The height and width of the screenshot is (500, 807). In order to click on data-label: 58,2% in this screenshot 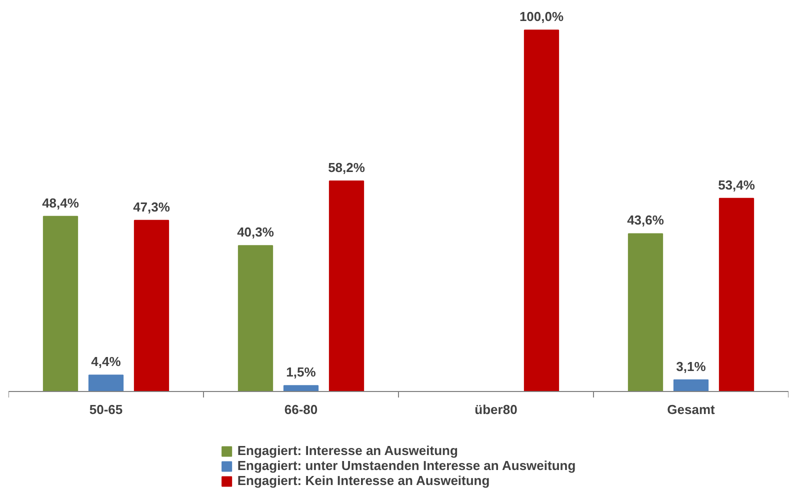, I will do `click(347, 168)`.